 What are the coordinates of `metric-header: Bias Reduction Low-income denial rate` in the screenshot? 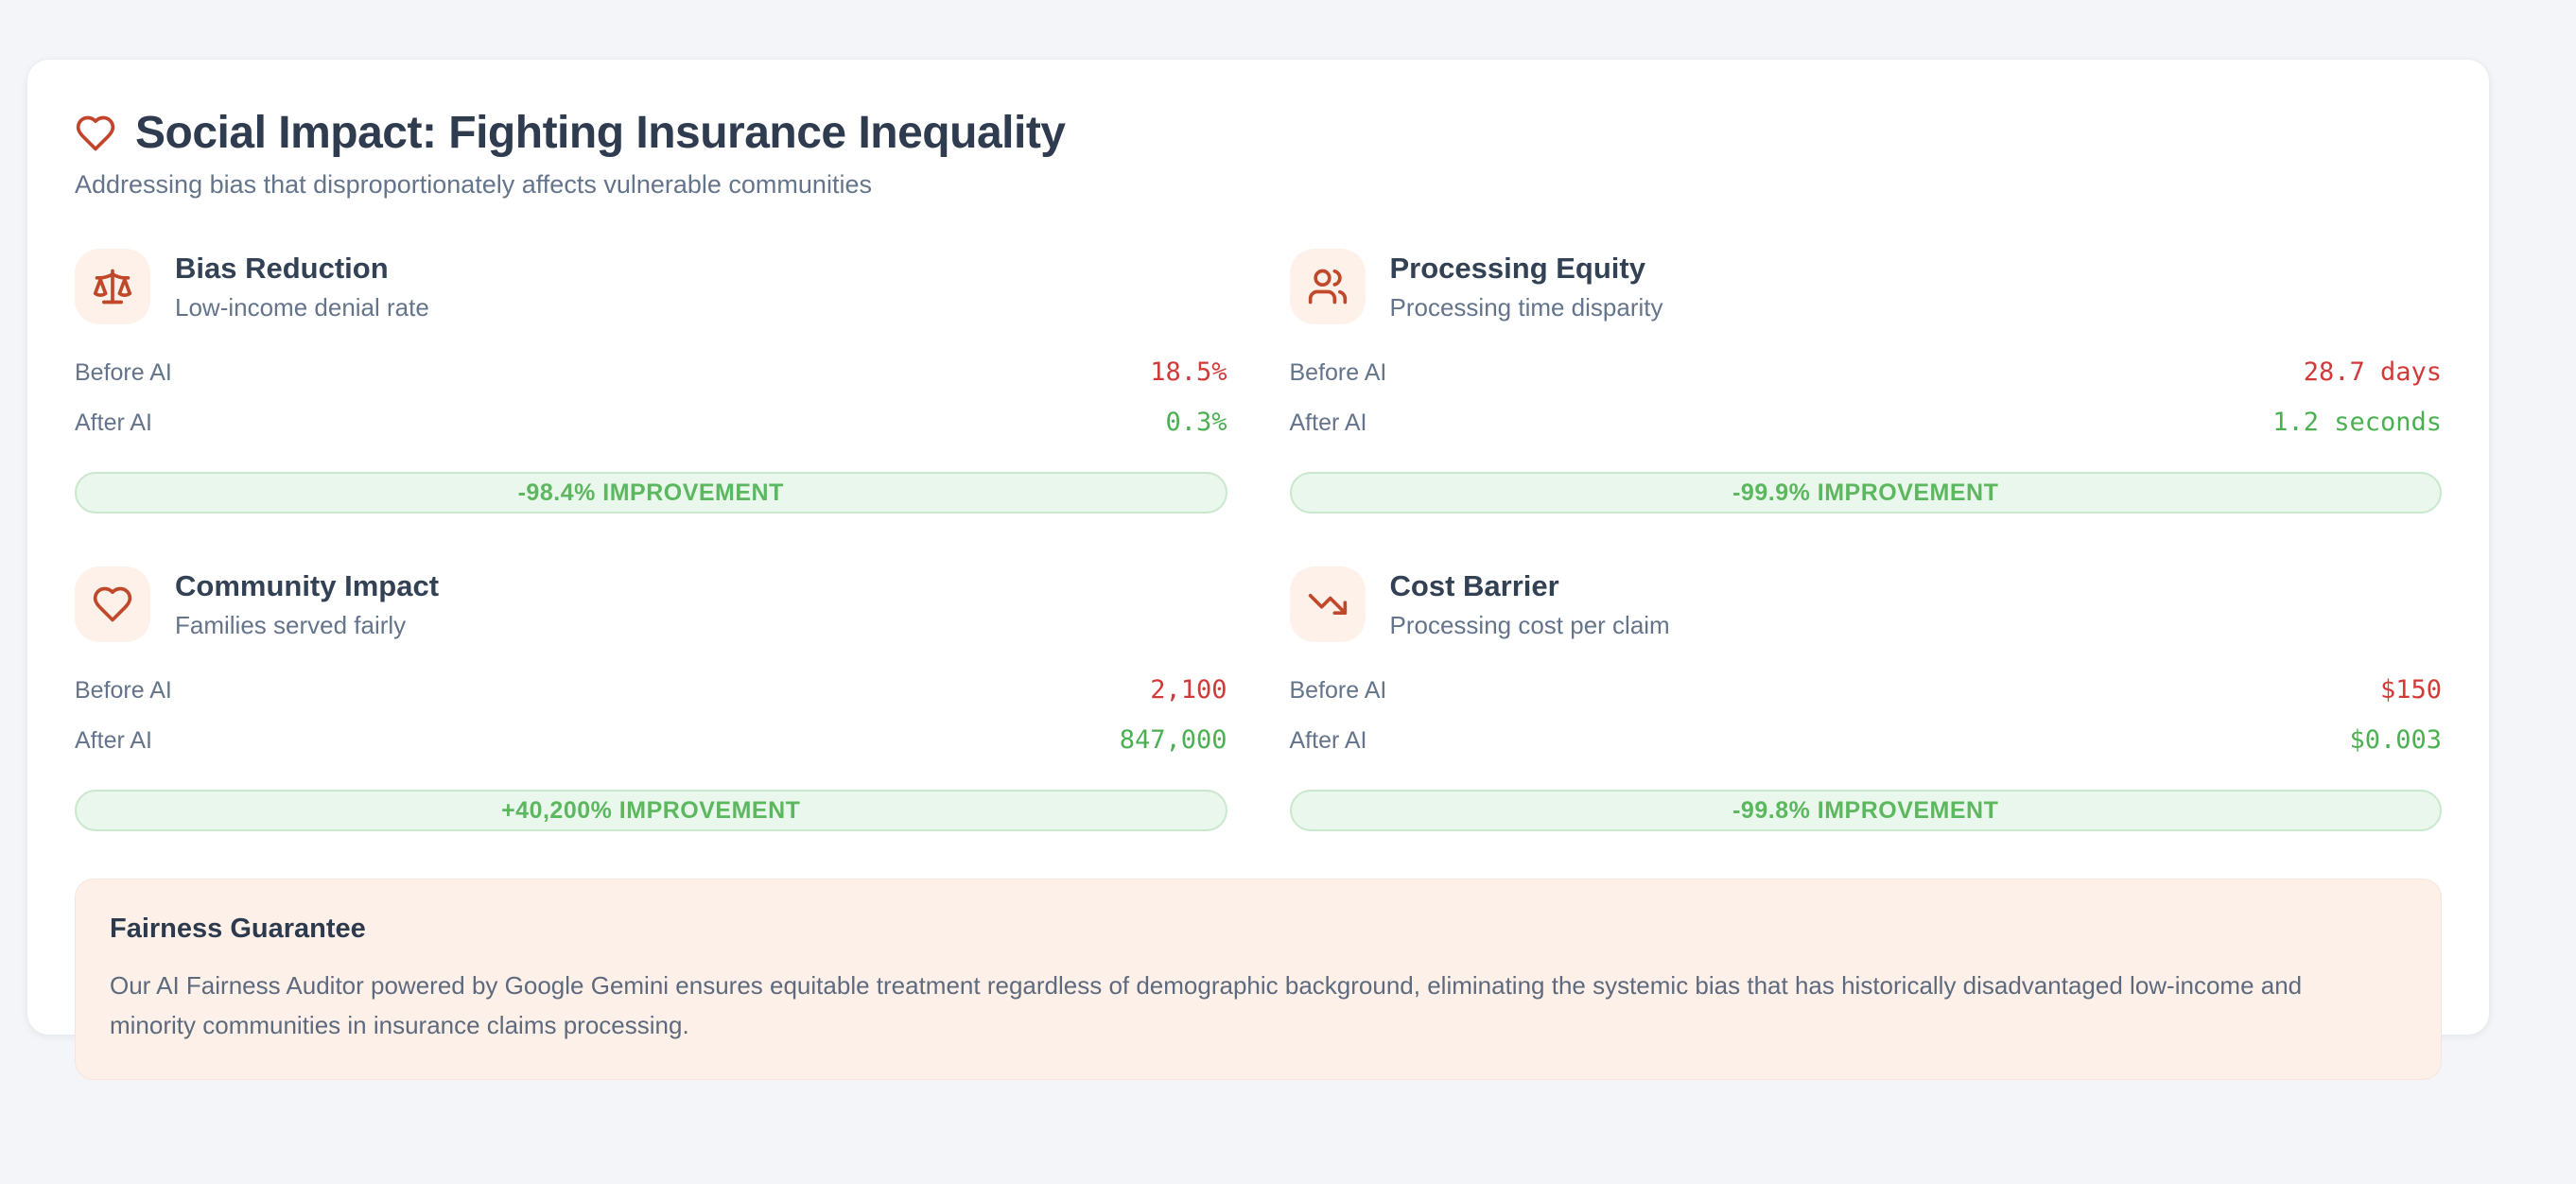 It's located at (651, 286).